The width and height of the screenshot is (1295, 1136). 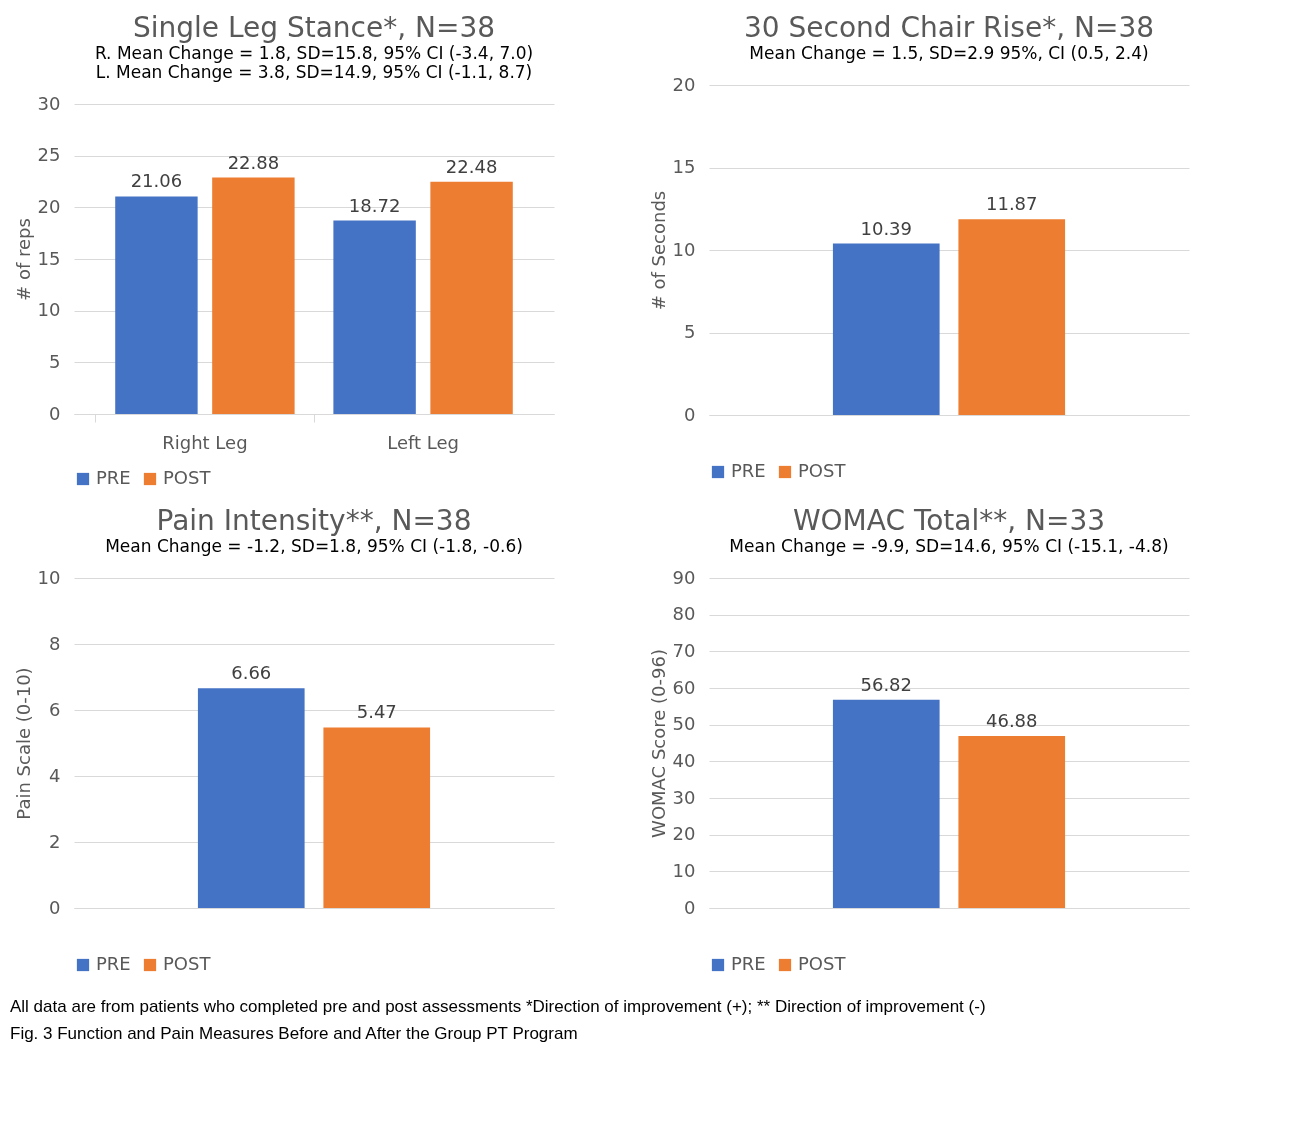 I want to click on text: L. Mean Change = 3.8, SD=14.9, 95% CI (-1.1, 8.7), so click(x=314, y=72).